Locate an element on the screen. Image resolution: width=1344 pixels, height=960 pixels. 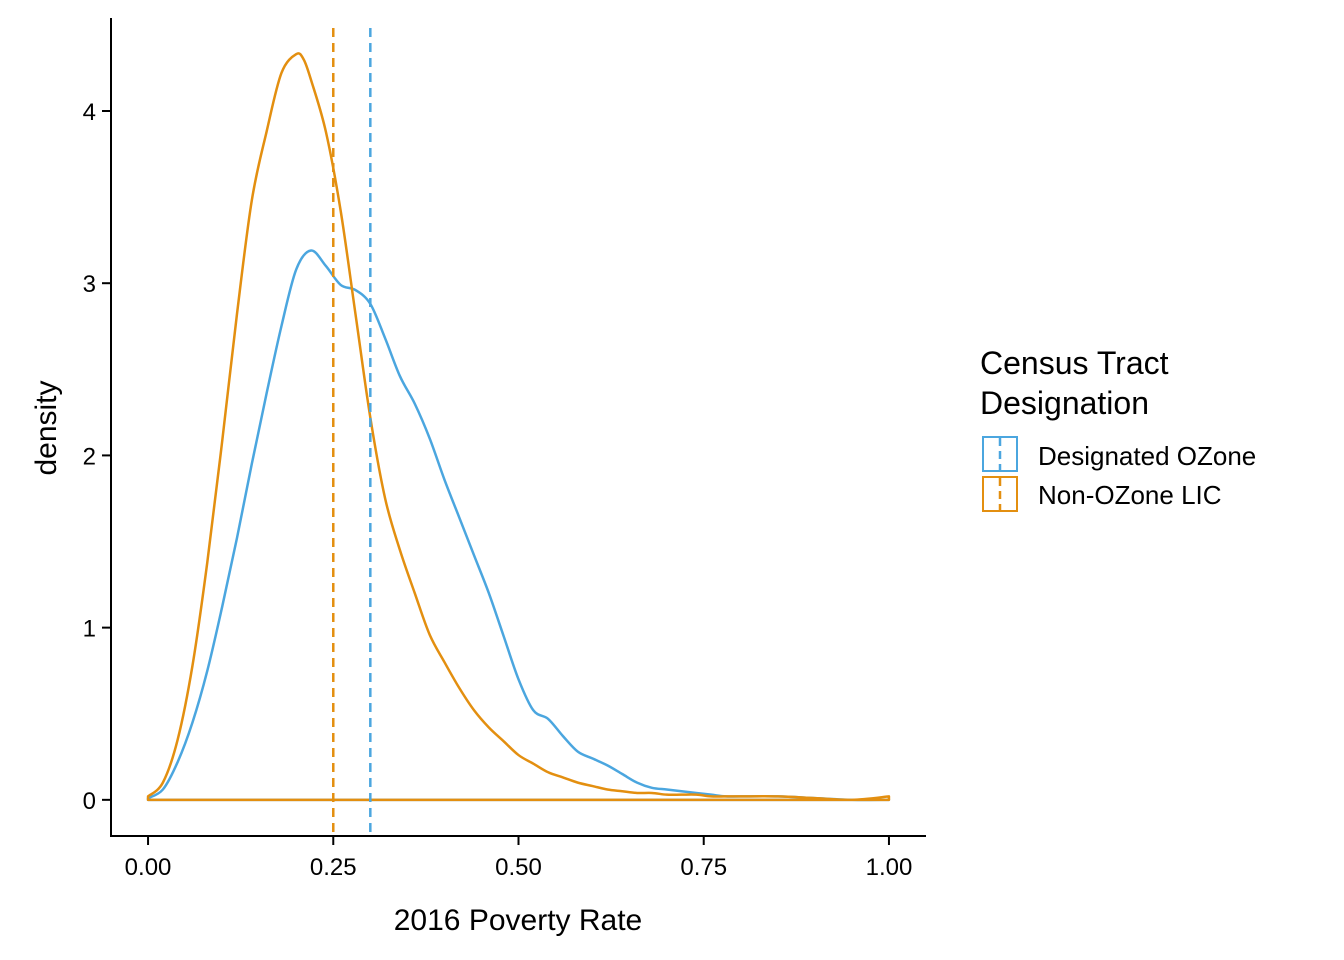
legend-label-non-ozone: Non-OZone LIC is located at coordinates (1130, 495).